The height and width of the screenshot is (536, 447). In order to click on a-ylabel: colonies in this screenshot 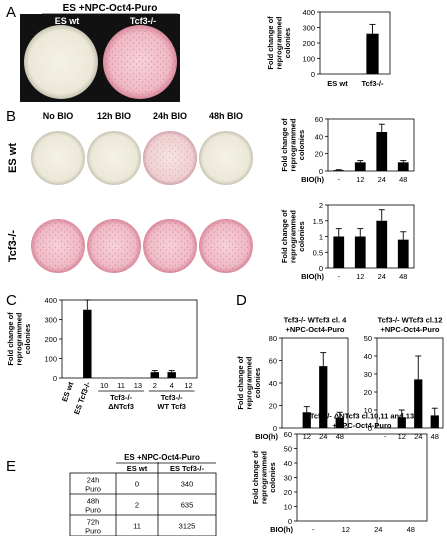, I will do `click(287, 43)`.